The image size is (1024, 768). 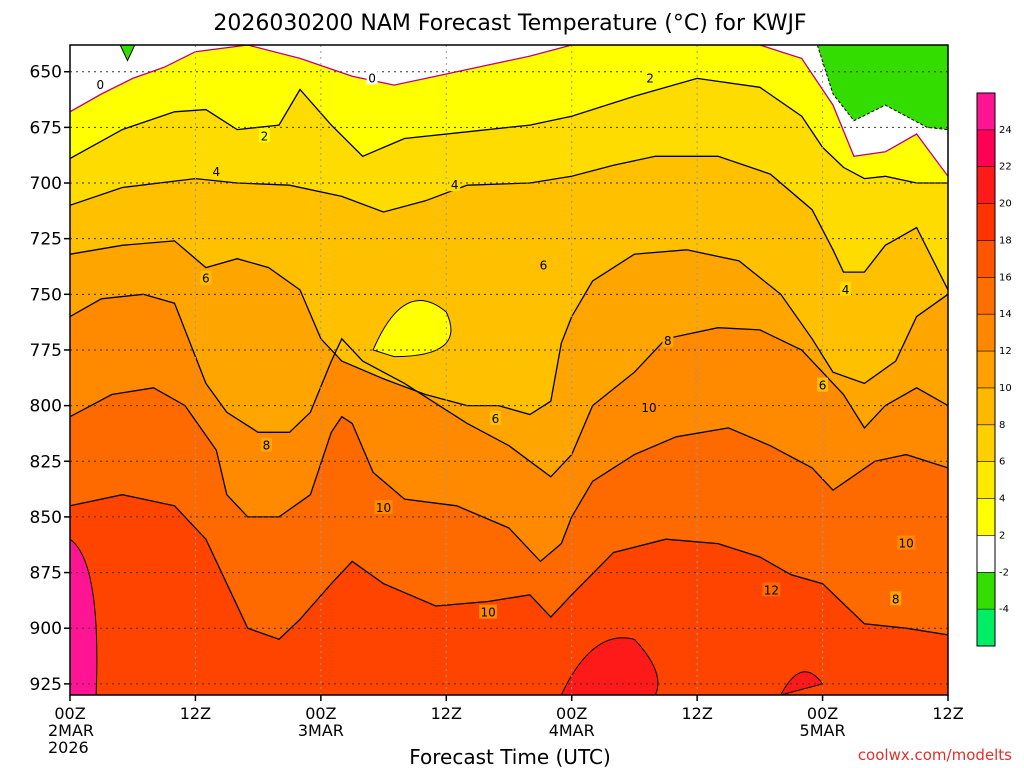 What do you see at coordinates (1002, 462) in the screenshot?
I see `colorbar-tick-label: 6` at bounding box center [1002, 462].